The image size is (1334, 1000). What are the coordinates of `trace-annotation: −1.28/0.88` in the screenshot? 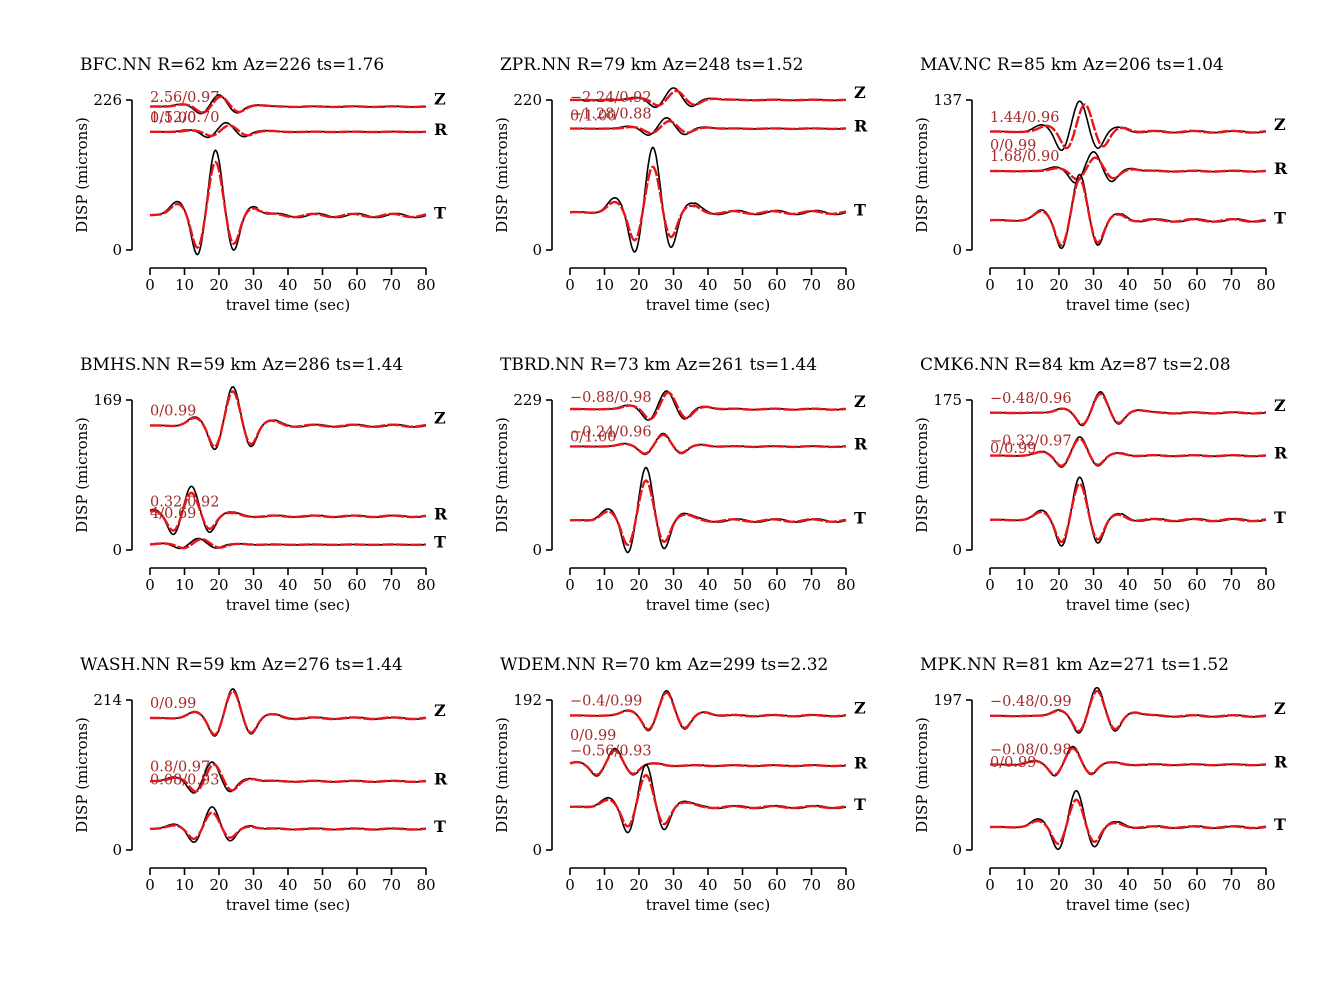 It's located at (611, 115).